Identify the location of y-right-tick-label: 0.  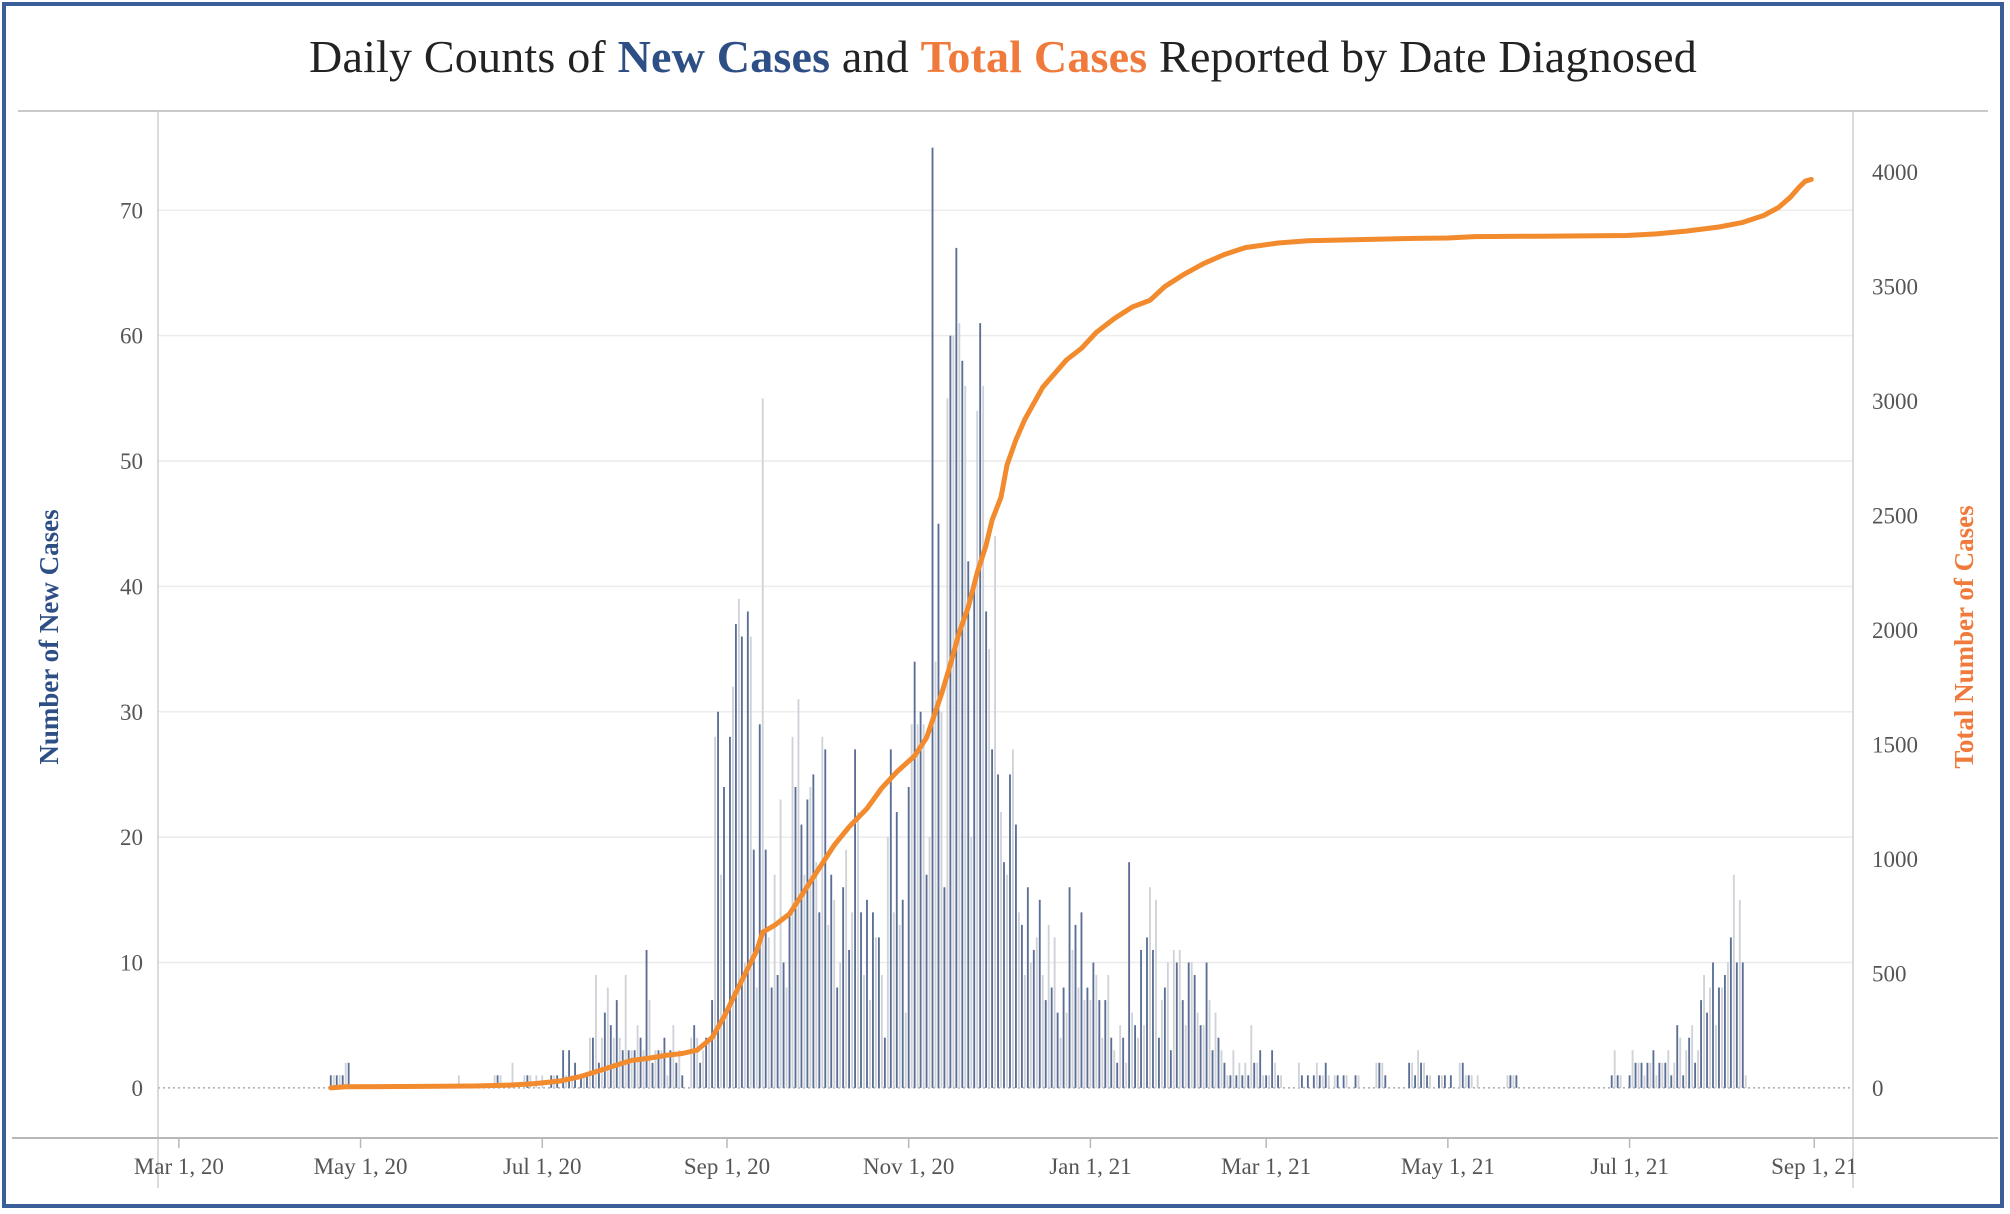
(1878, 1088).